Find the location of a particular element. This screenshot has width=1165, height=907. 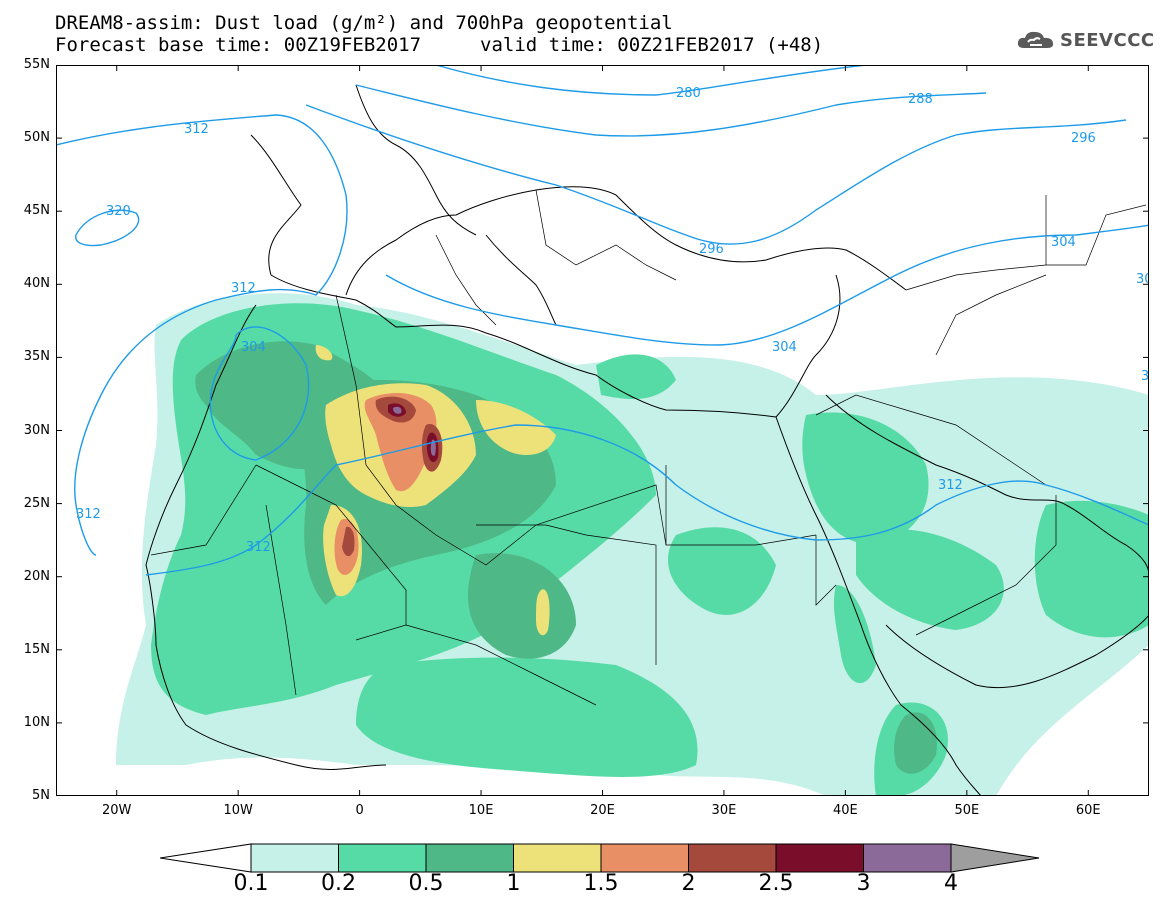

contour-312-west is located at coordinates (202, 335).